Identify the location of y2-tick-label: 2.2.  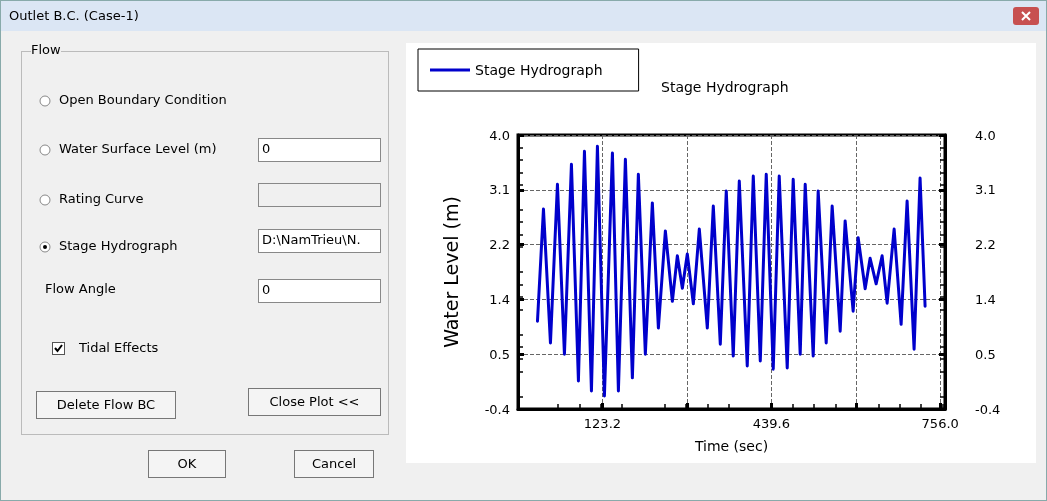
(985, 245).